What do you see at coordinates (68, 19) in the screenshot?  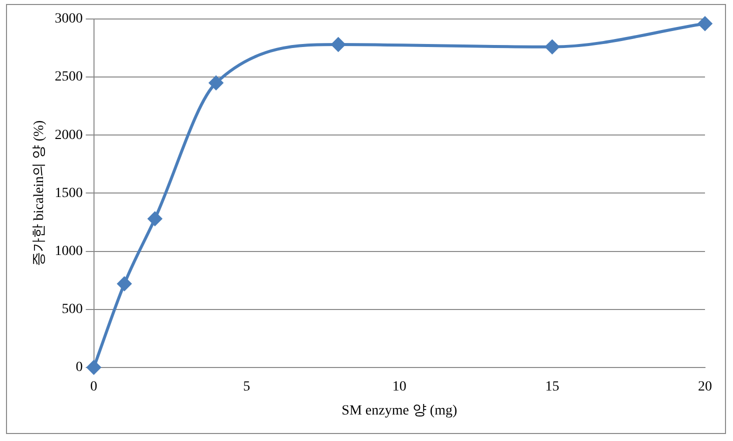 I see `y-tick-label: 3000` at bounding box center [68, 19].